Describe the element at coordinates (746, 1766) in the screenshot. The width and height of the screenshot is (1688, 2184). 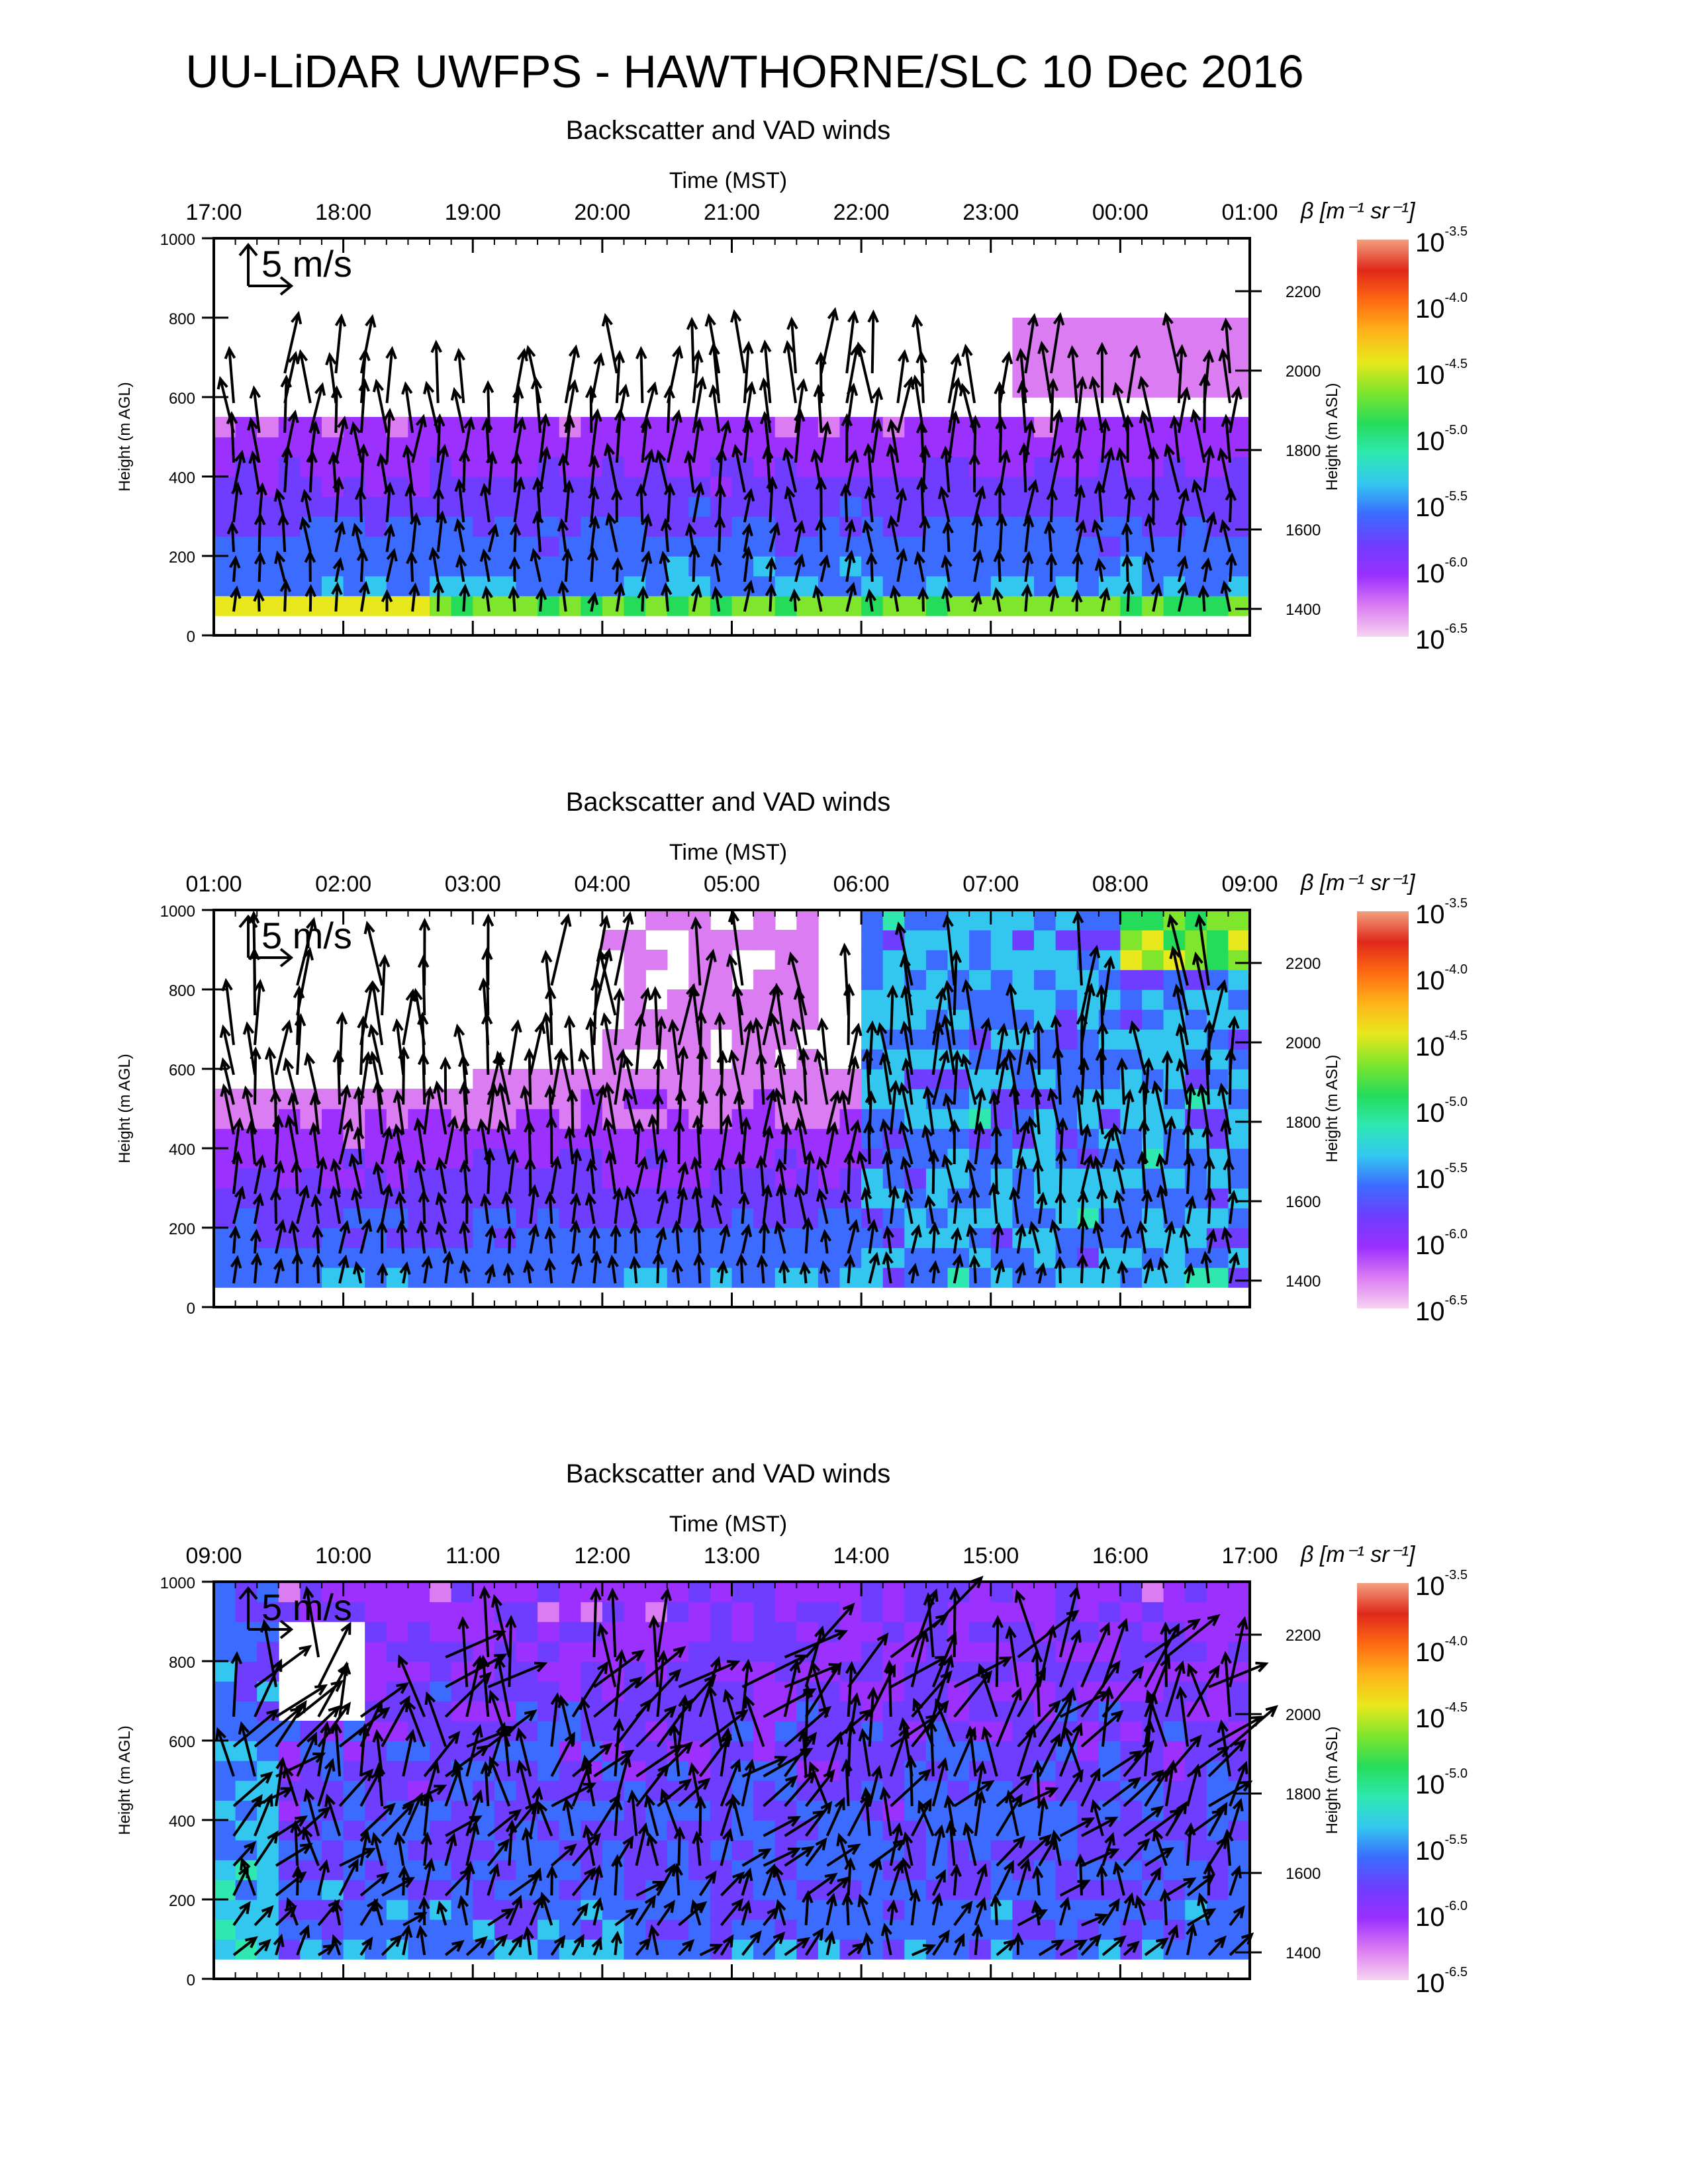
I see `wind-vectors` at that location.